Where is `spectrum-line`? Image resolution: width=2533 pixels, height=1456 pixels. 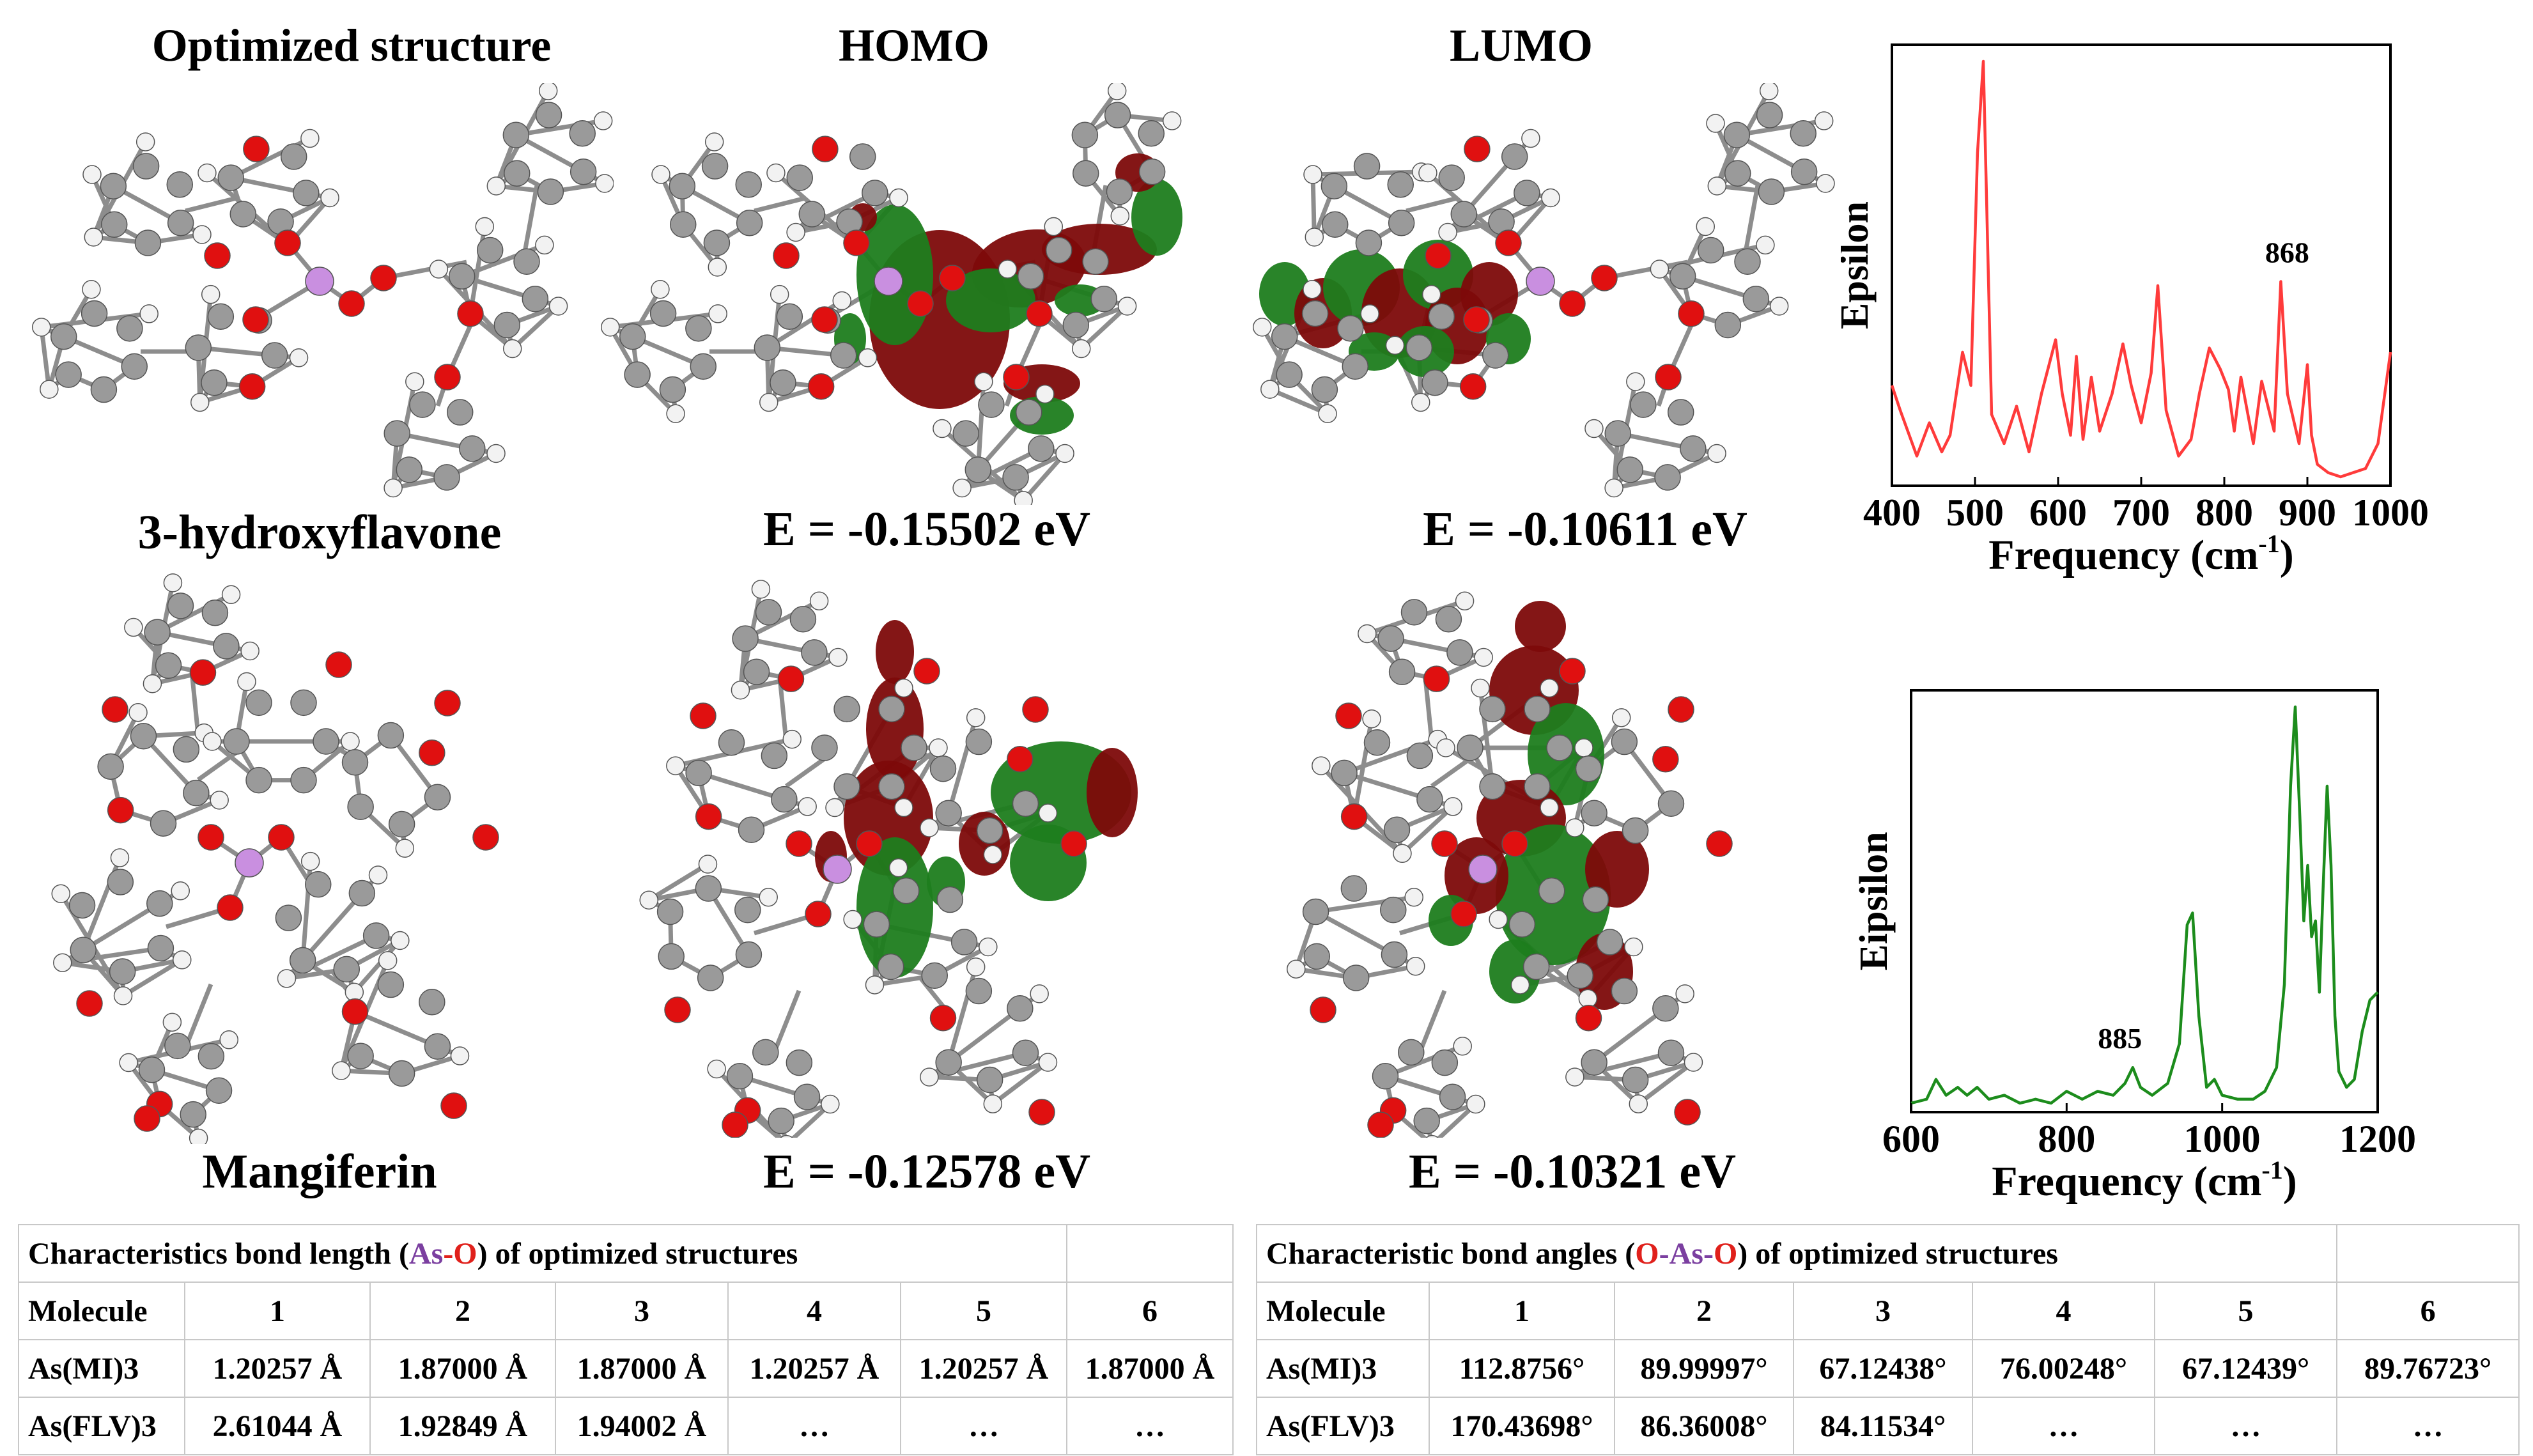 spectrum-line is located at coordinates (2144, 905).